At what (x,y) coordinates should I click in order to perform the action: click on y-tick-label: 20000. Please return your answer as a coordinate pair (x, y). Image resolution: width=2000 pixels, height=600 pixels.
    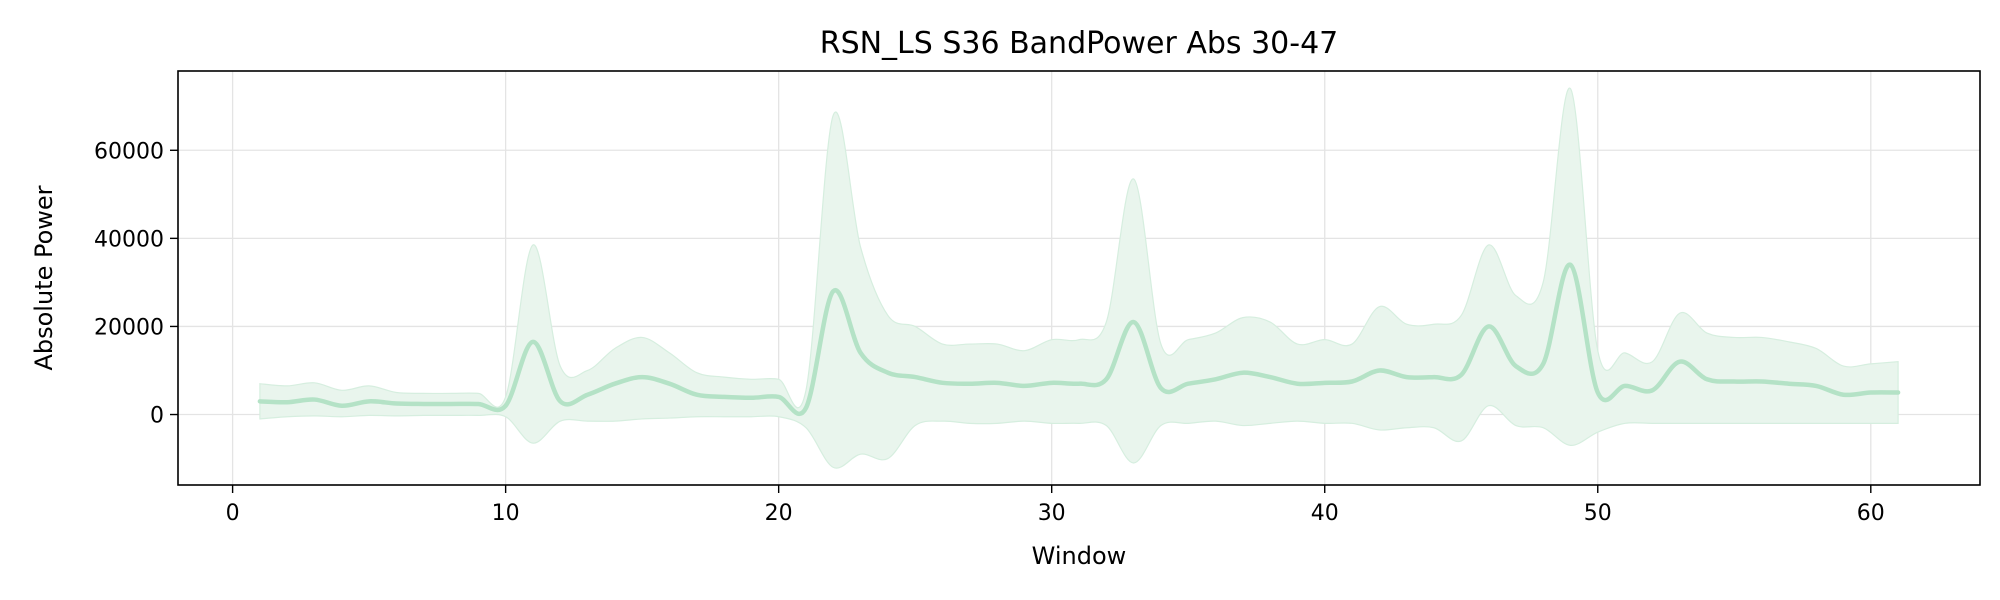
    Looking at the image, I should click on (129, 327).